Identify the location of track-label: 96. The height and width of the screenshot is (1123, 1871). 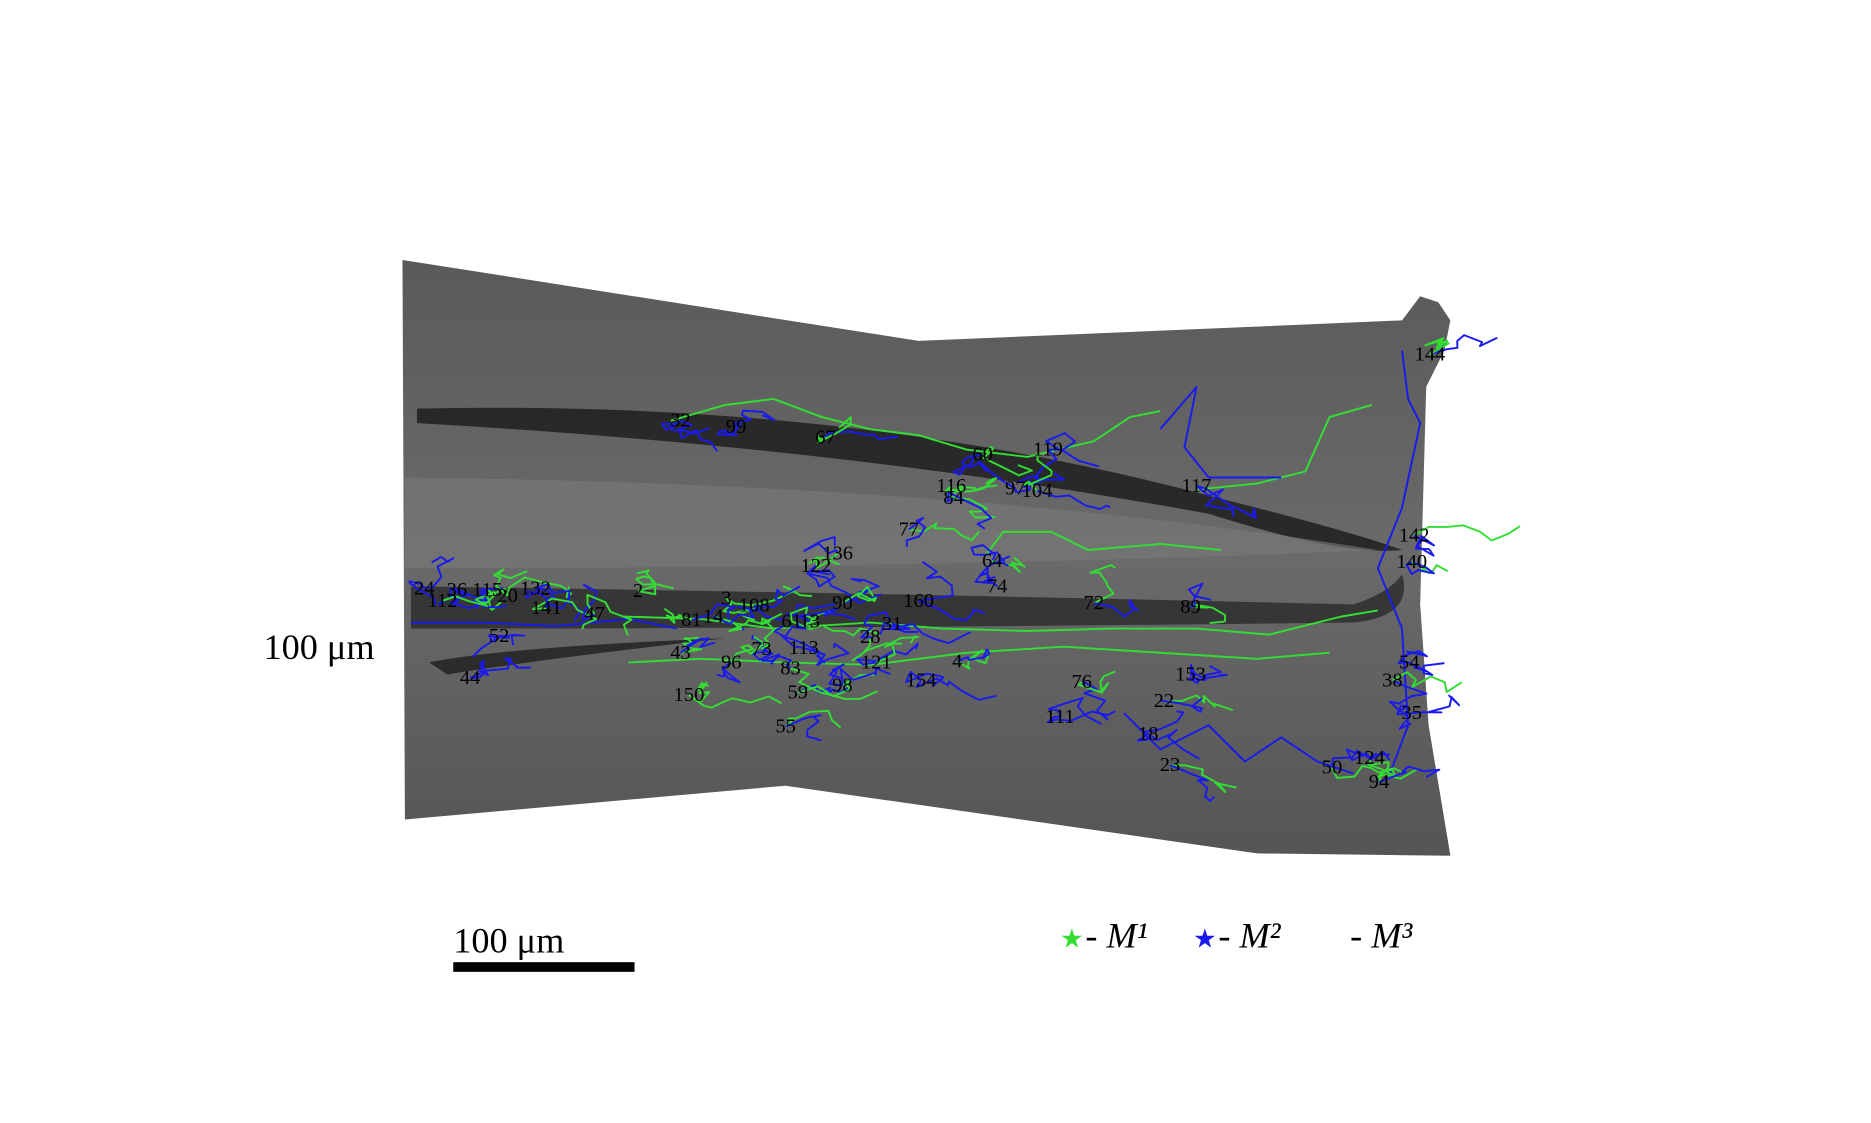
(731, 662).